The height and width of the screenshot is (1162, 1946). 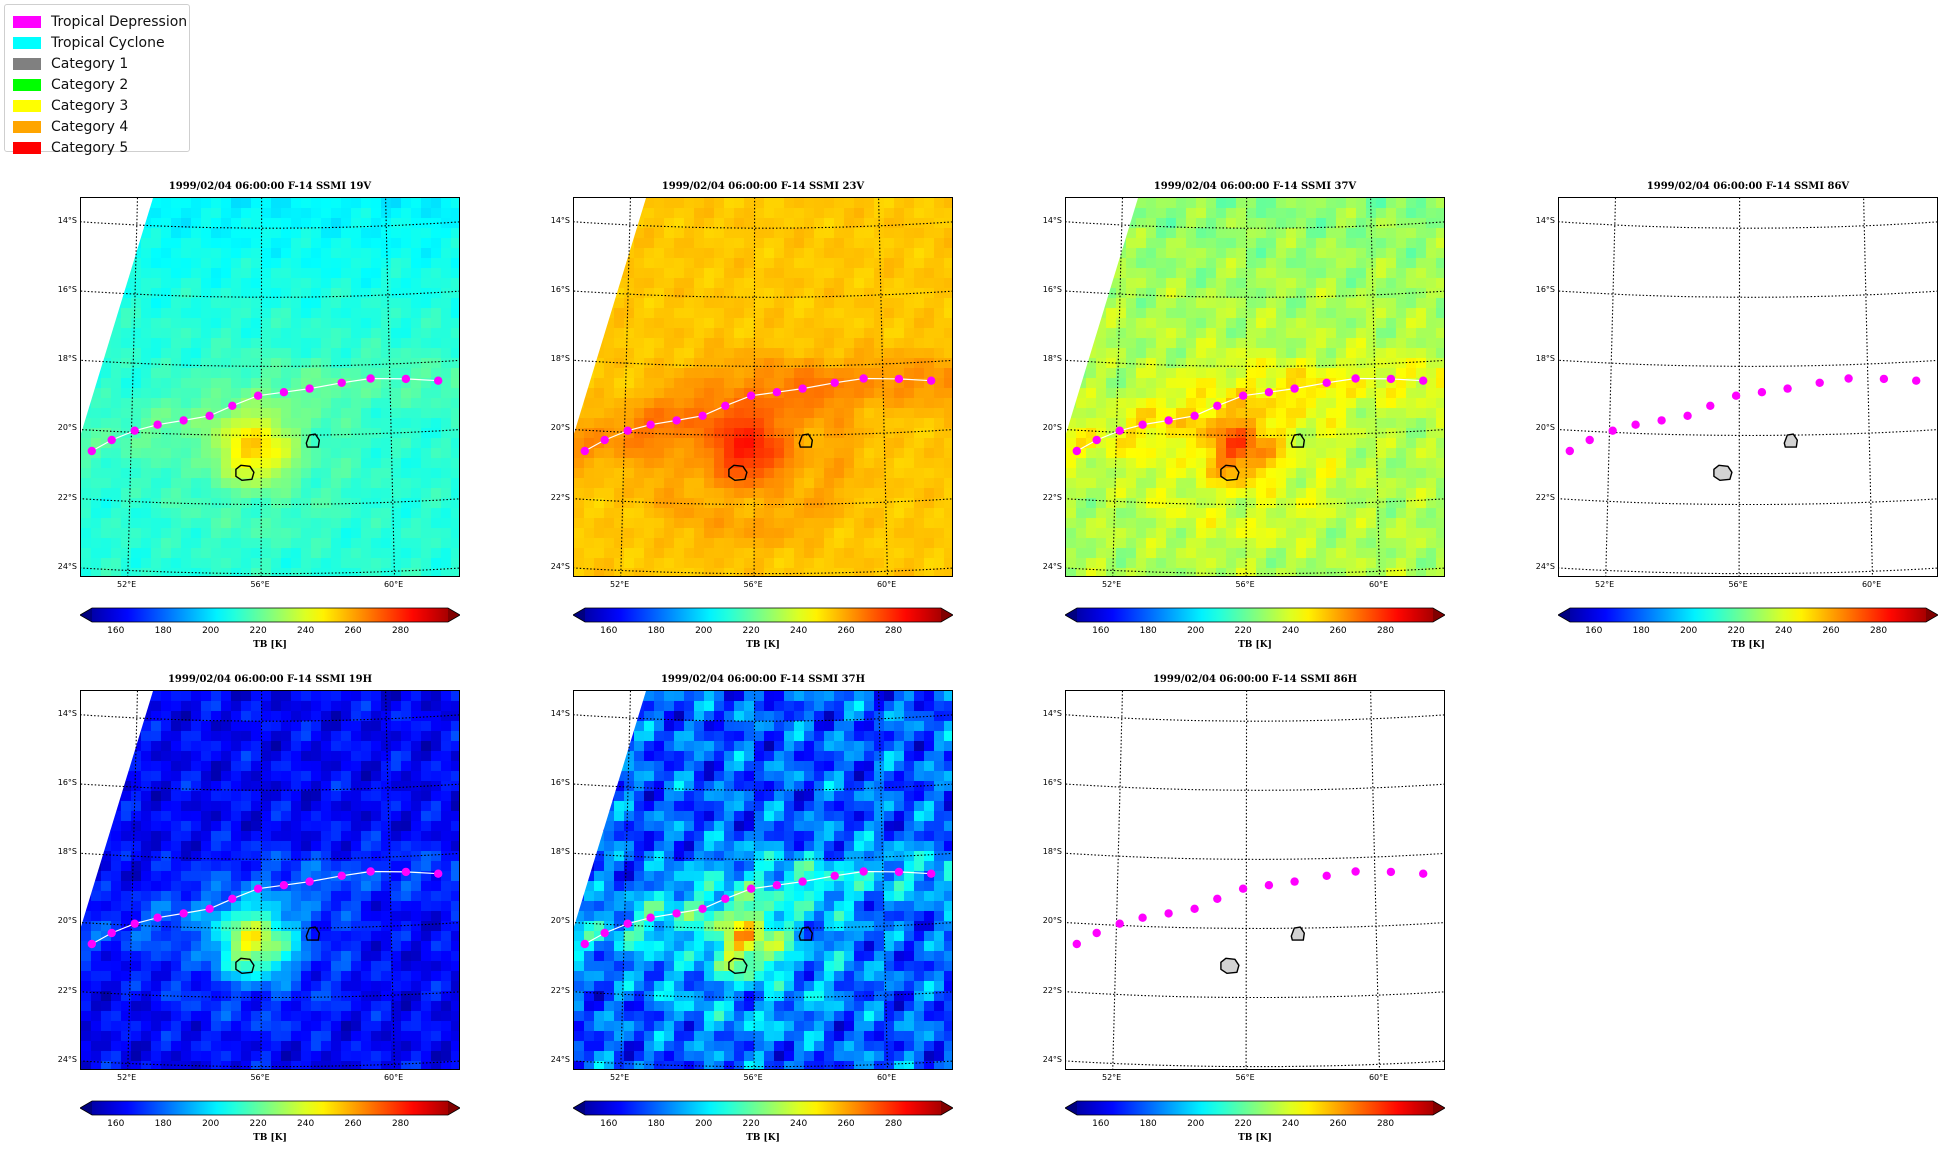 I want to click on lat-label: 18°S, so click(x=1052, y=359).